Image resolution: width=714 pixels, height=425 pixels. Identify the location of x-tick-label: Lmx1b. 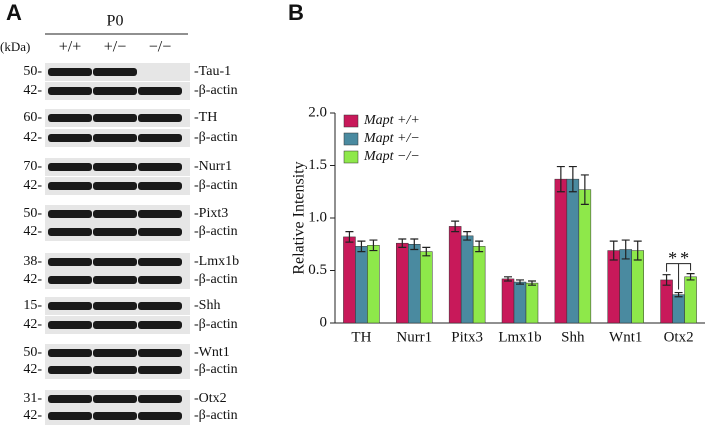
(519, 337).